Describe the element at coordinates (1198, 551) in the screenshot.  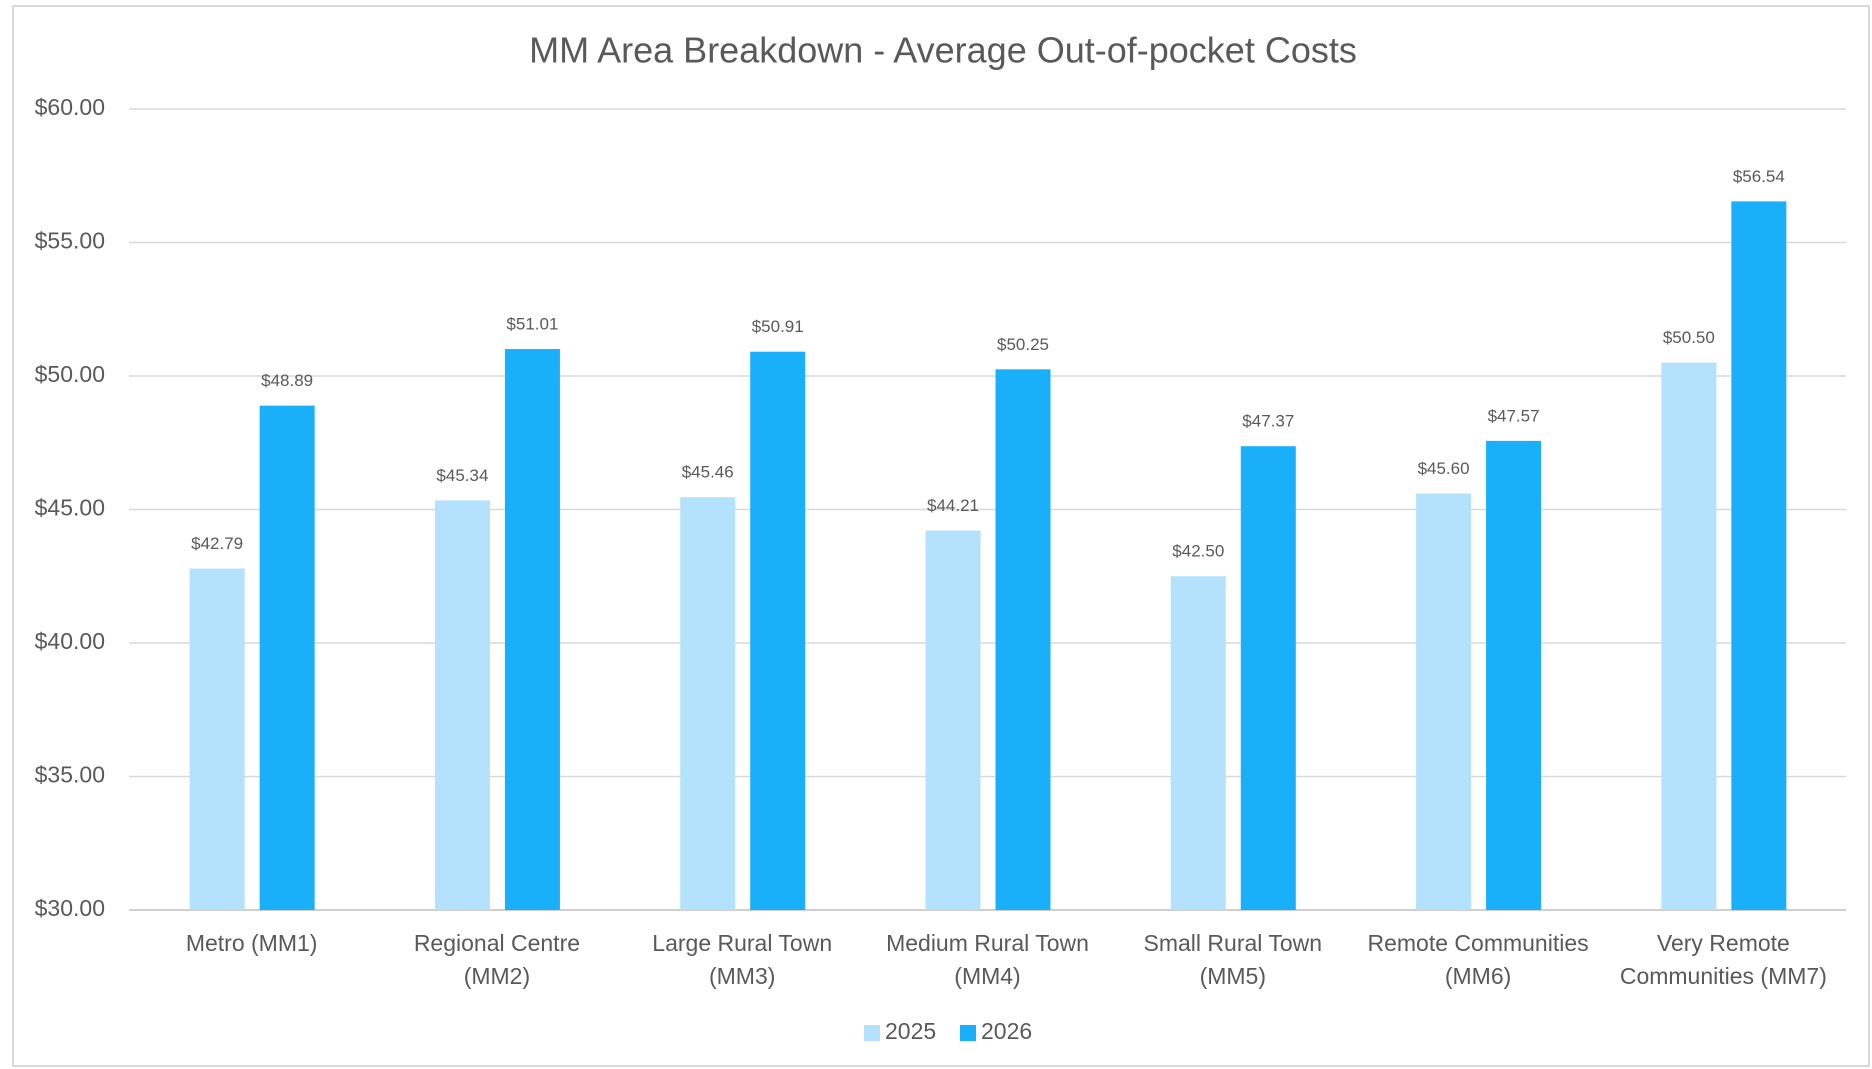
I see `data-label: $42.50` at that location.